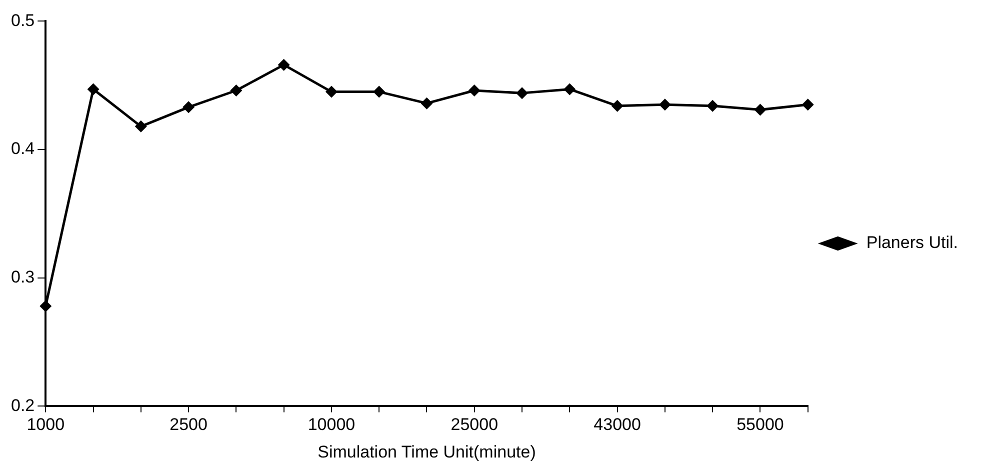  Describe the element at coordinates (22, 148) in the screenshot. I see `y-tick-label: 0.4` at that location.